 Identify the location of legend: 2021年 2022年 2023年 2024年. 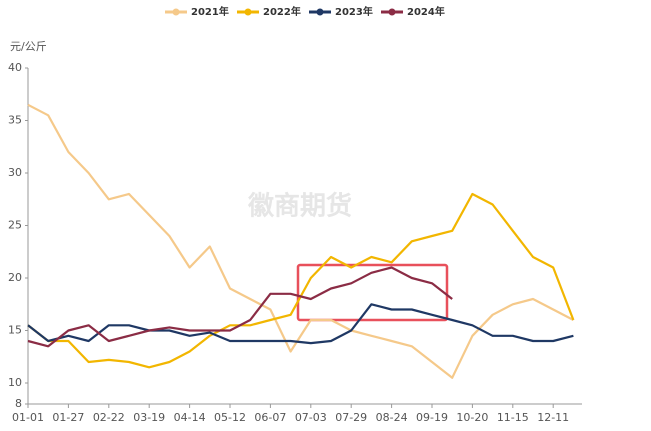
(305, 11).